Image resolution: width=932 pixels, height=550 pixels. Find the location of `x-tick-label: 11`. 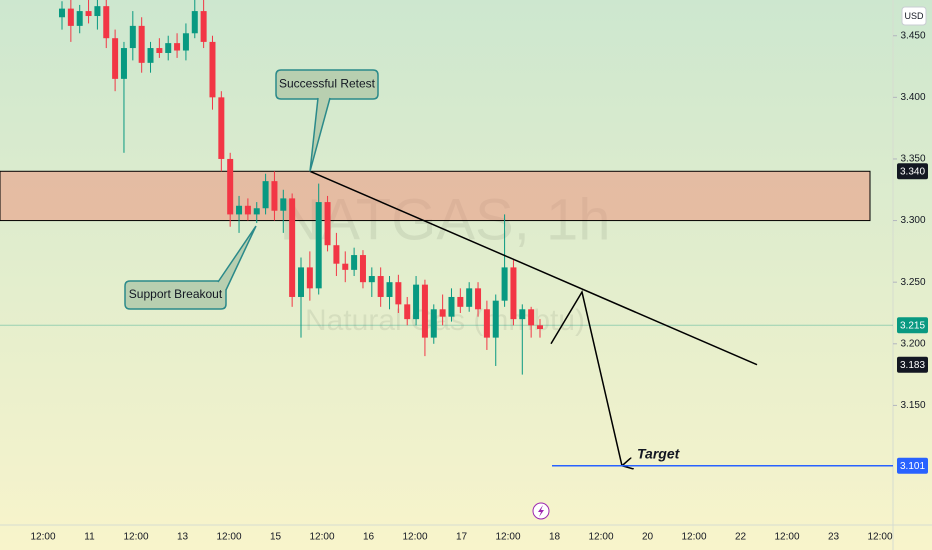

x-tick-label: 11 is located at coordinates (89, 537).